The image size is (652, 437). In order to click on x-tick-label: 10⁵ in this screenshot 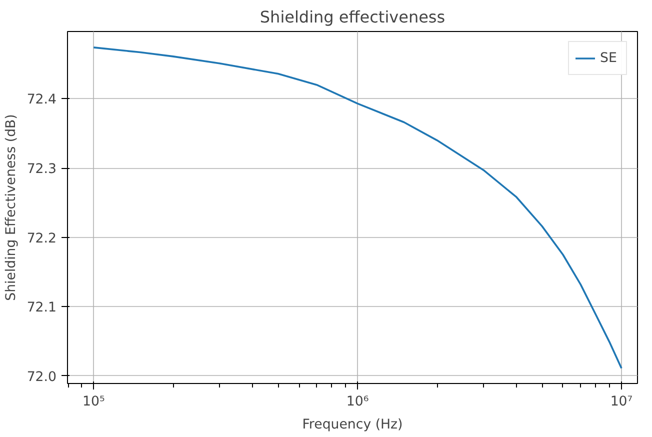, I will do `click(93, 402)`.